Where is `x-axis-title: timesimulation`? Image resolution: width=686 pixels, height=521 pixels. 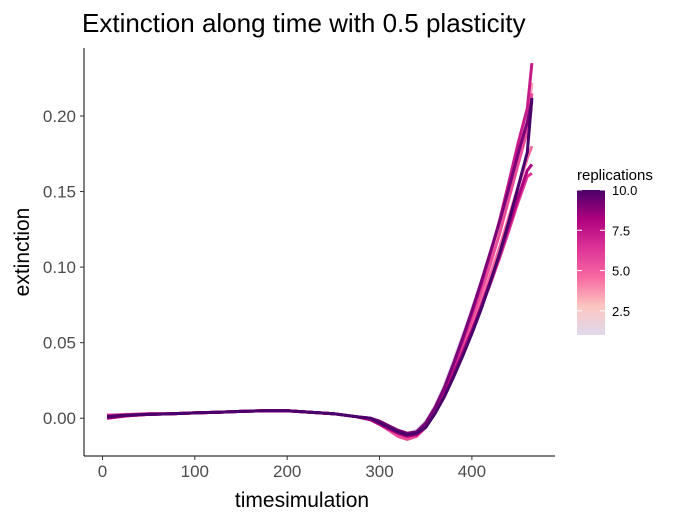 x-axis-title: timesimulation is located at coordinates (302, 500).